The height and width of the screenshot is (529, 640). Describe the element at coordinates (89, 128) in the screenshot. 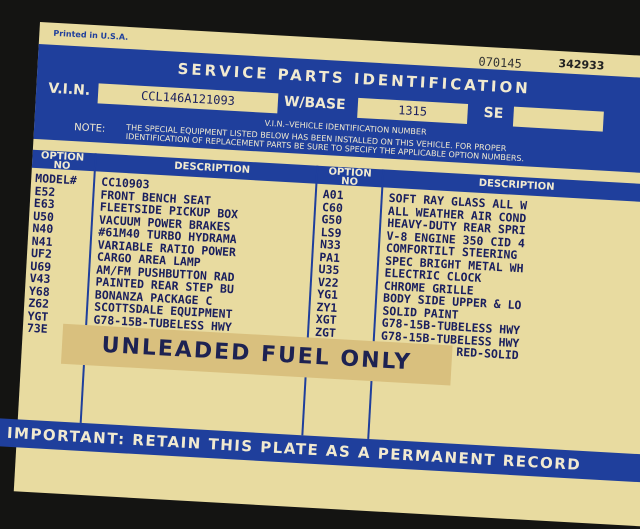

I see `note-label: NOTE:` at that location.